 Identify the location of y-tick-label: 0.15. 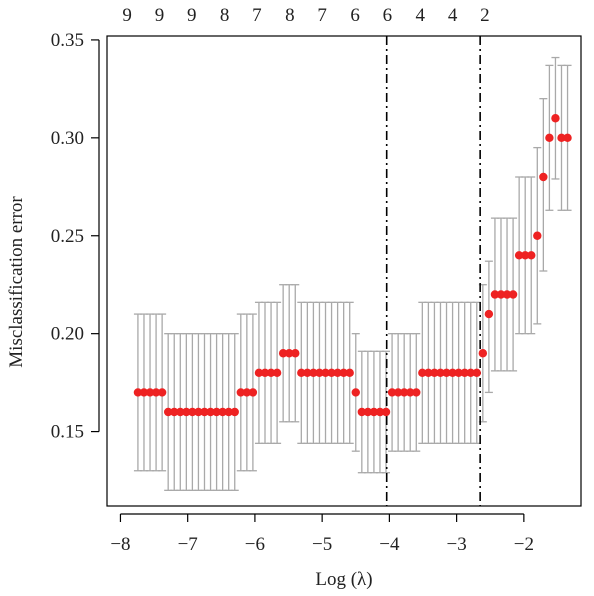
(67, 432).